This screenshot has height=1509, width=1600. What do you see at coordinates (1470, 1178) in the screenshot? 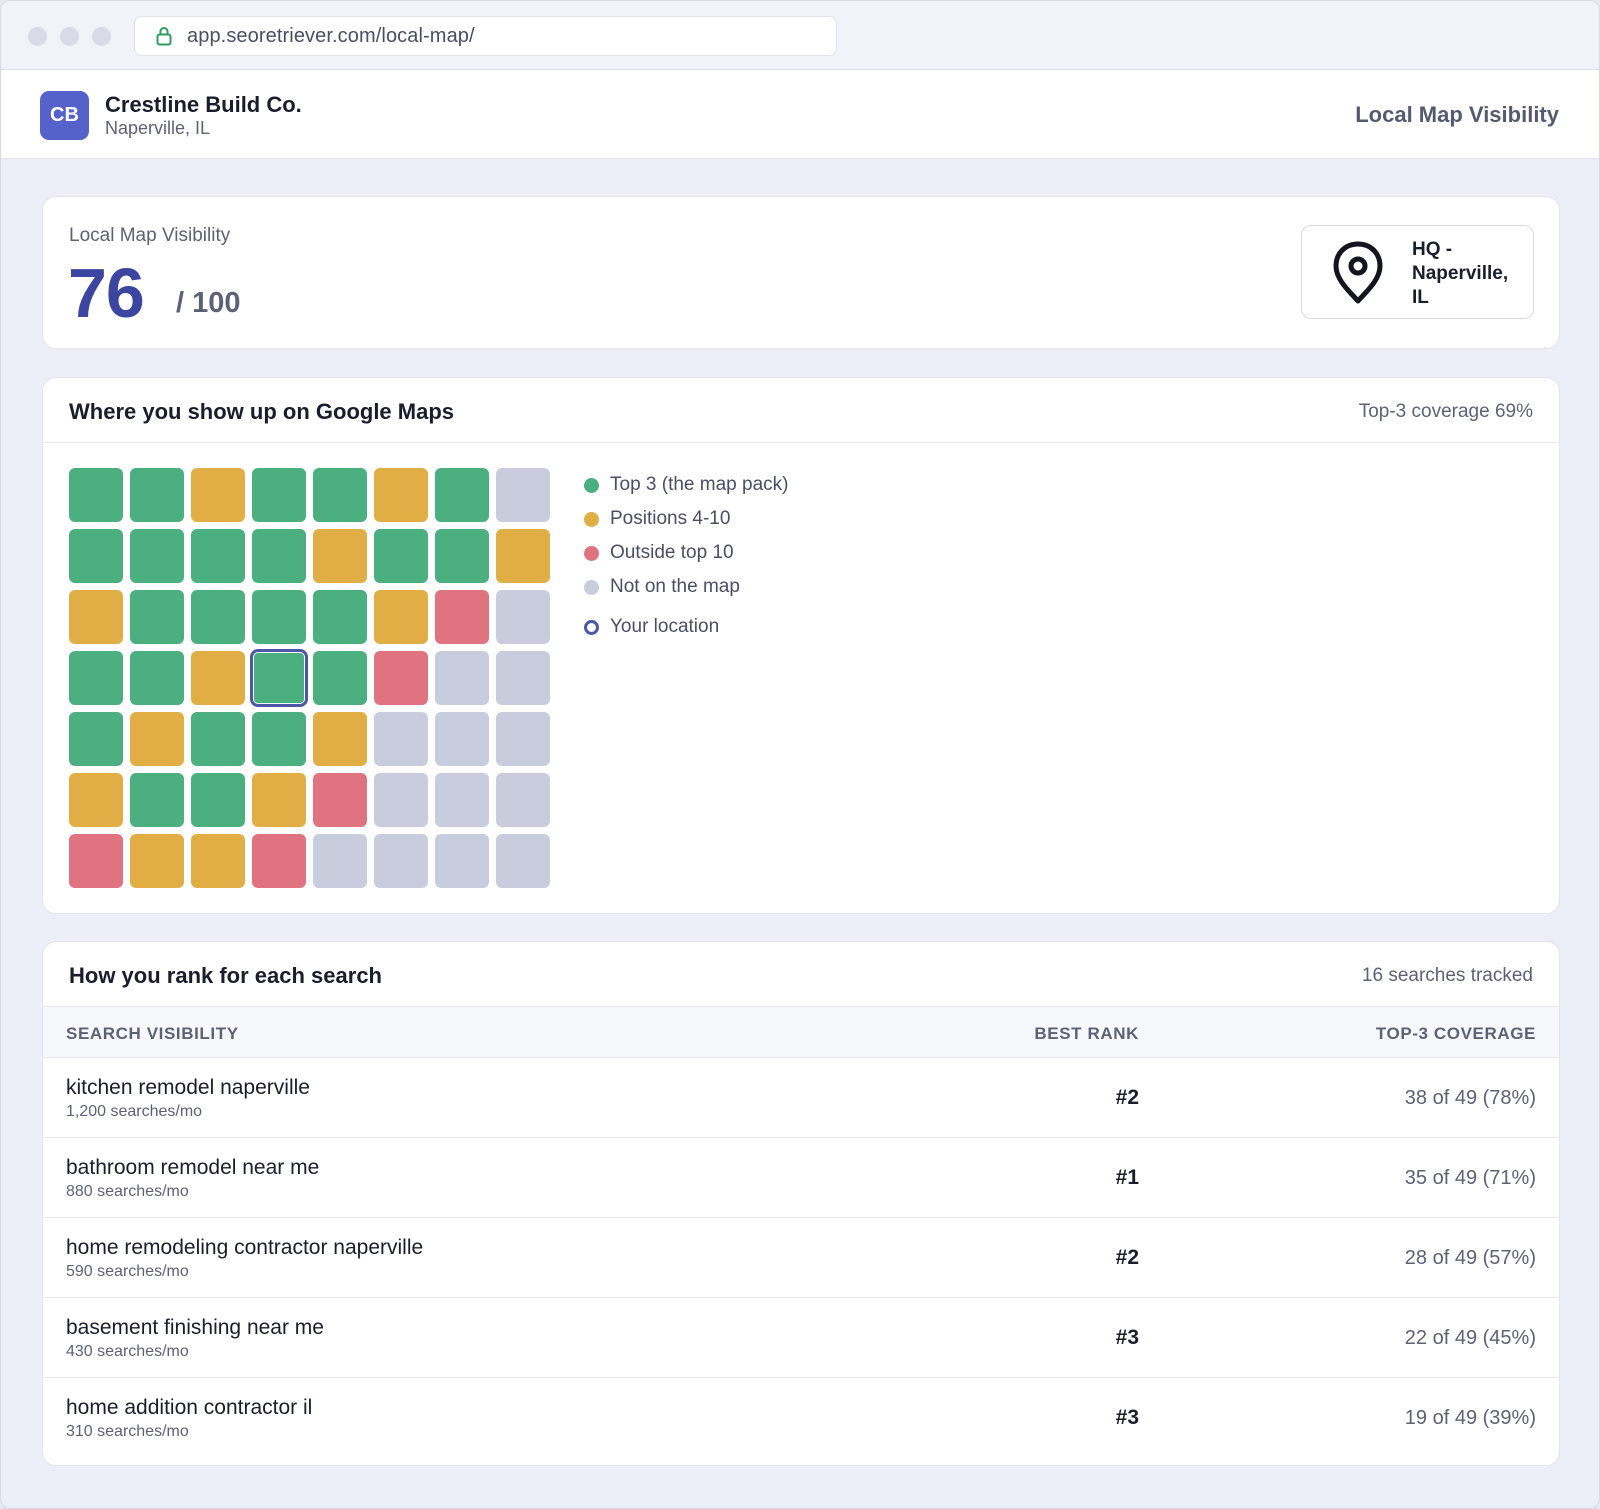
I see `top3-coverage-value: 35 of 49 (71%)` at bounding box center [1470, 1178].